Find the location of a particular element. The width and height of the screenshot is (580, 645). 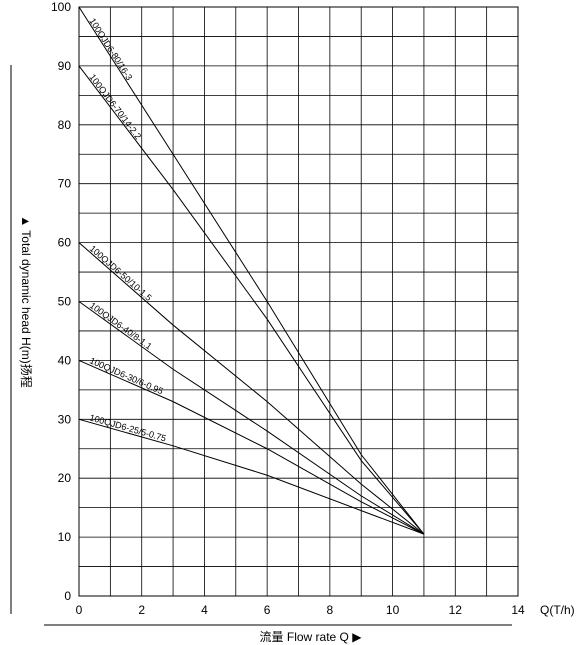

x-tick-label: 0 is located at coordinates (79, 610).